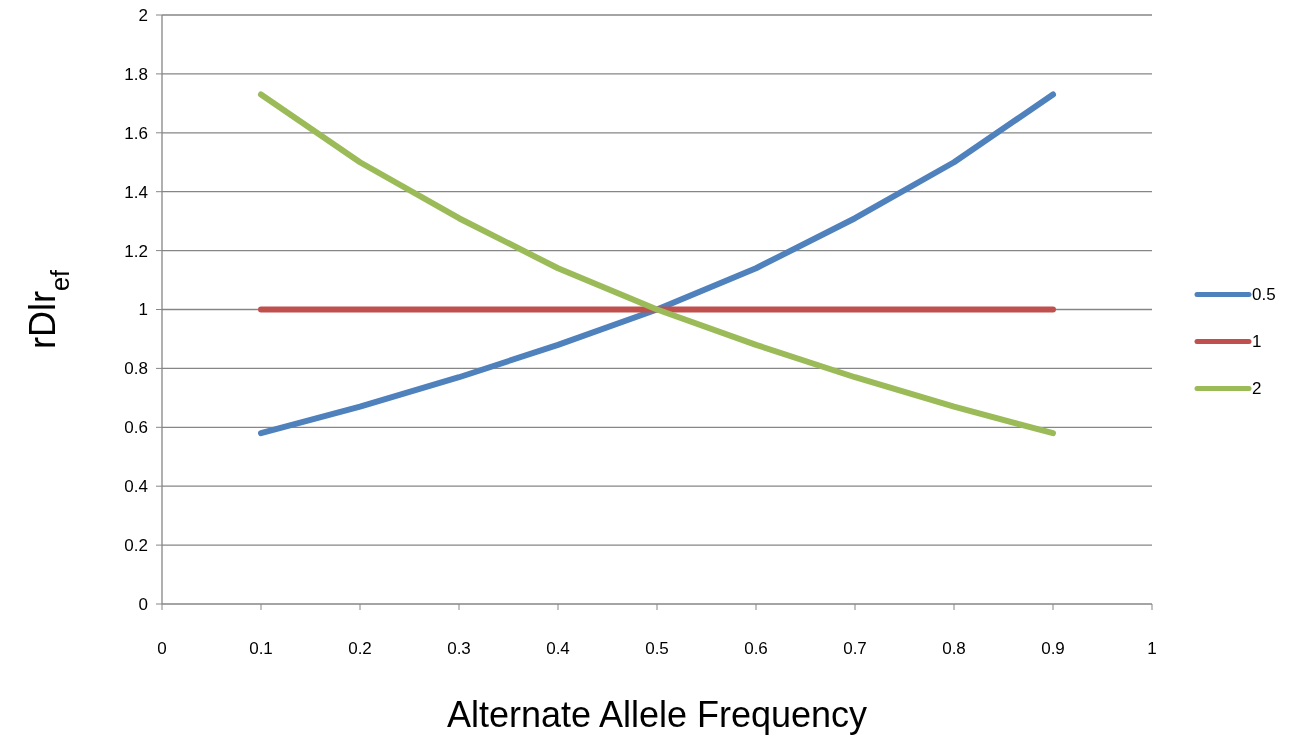  What do you see at coordinates (756, 648) in the screenshot?
I see `x-tick-label: 0.6` at bounding box center [756, 648].